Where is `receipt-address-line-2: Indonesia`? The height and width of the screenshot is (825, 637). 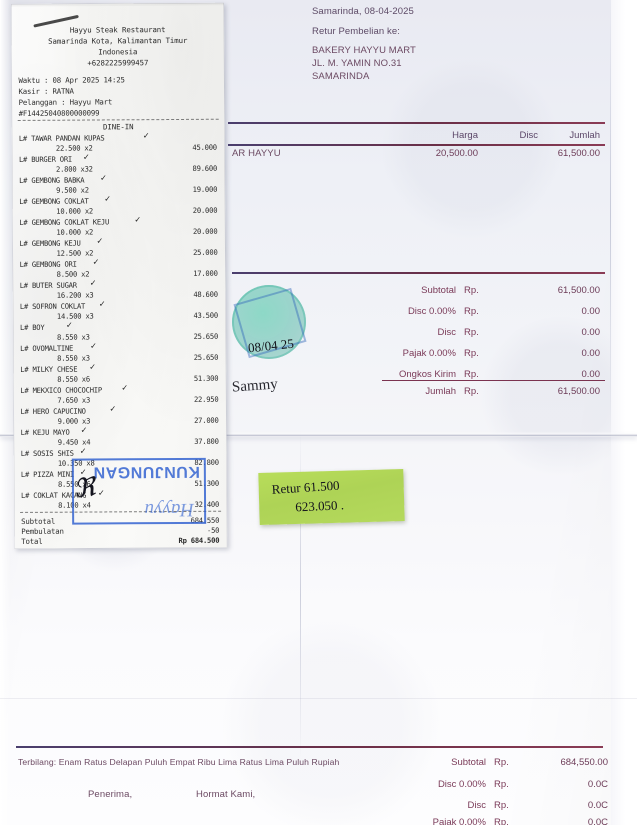
receipt-address-line-2: Indonesia is located at coordinates (118, 52).